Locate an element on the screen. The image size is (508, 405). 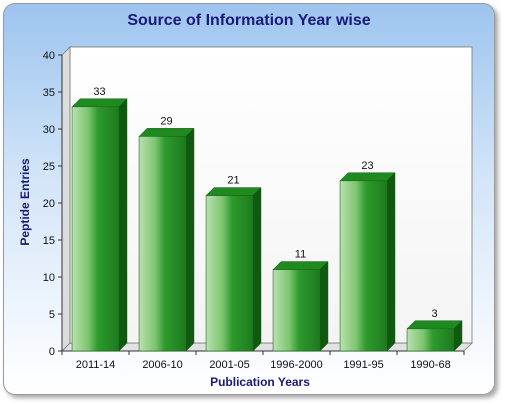
bar-value-label: 23 is located at coordinates (367, 166).